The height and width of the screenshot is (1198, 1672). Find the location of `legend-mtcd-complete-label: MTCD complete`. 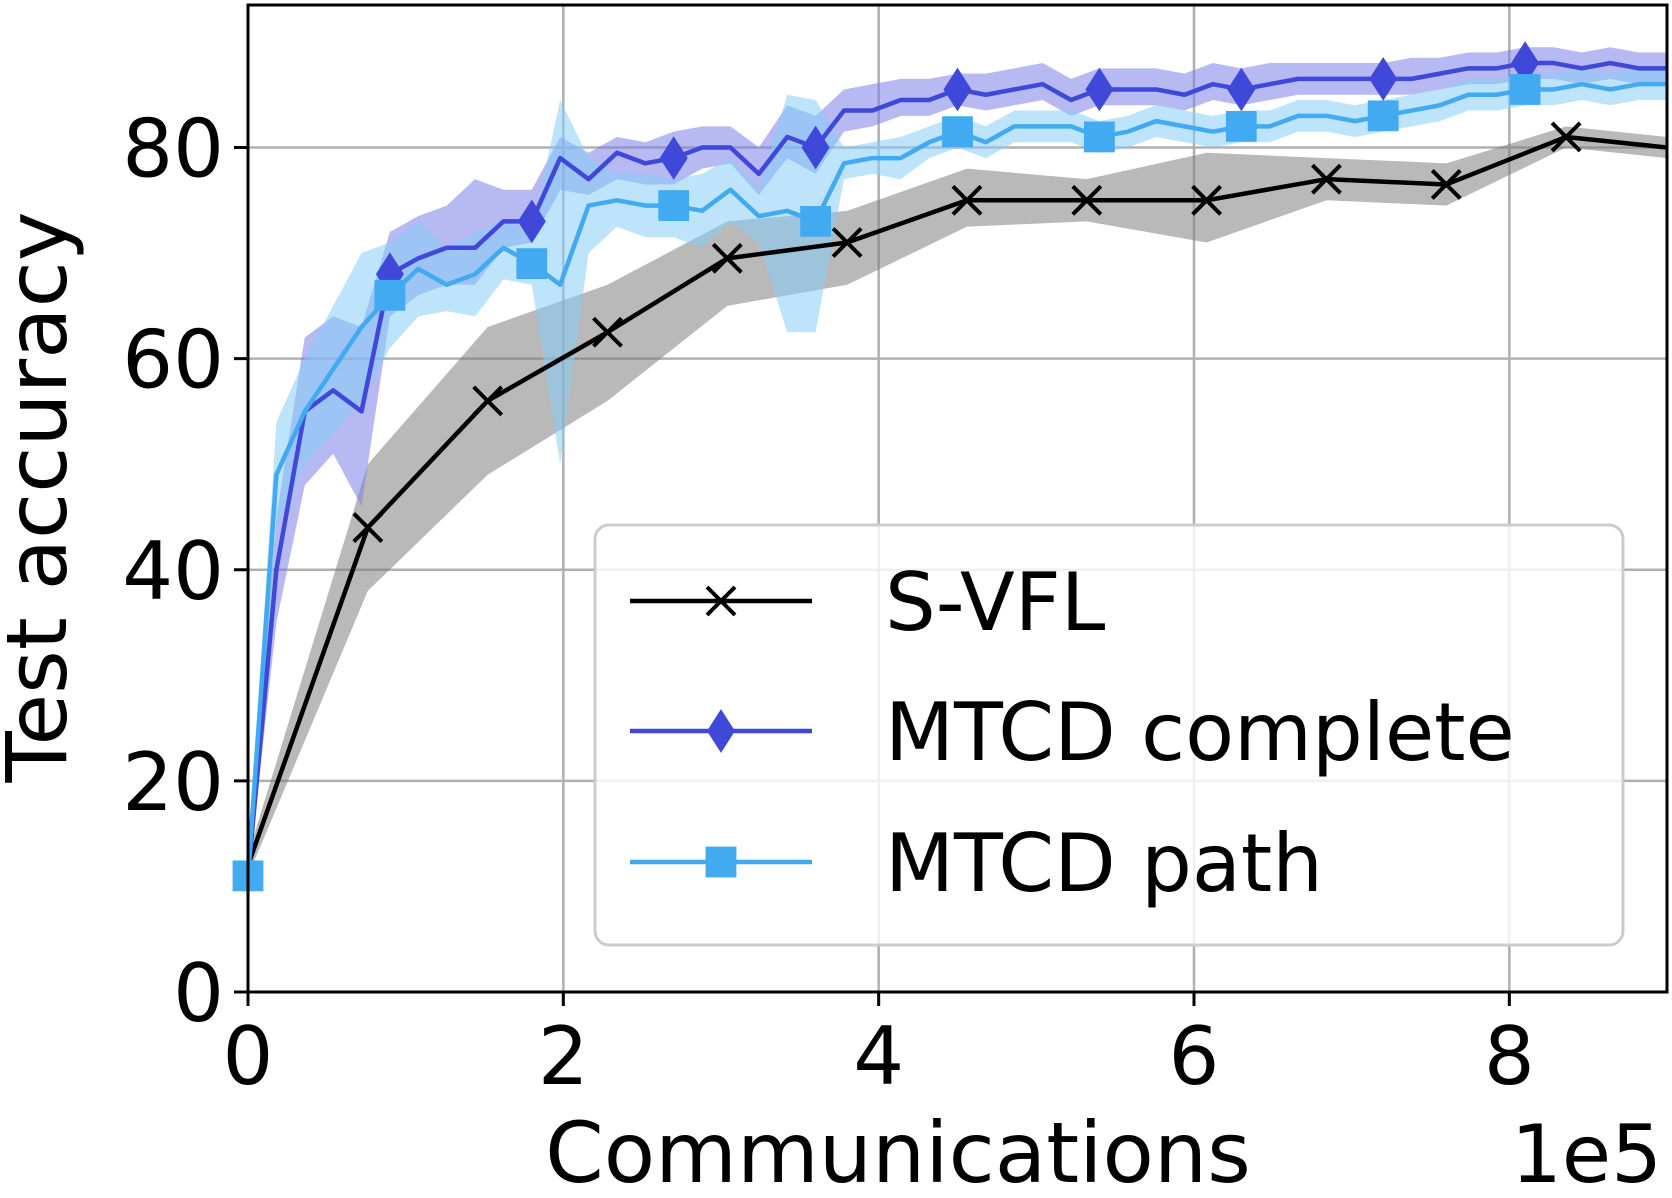

legend-mtcd-complete-label: MTCD complete is located at coordinates (1200, 732).